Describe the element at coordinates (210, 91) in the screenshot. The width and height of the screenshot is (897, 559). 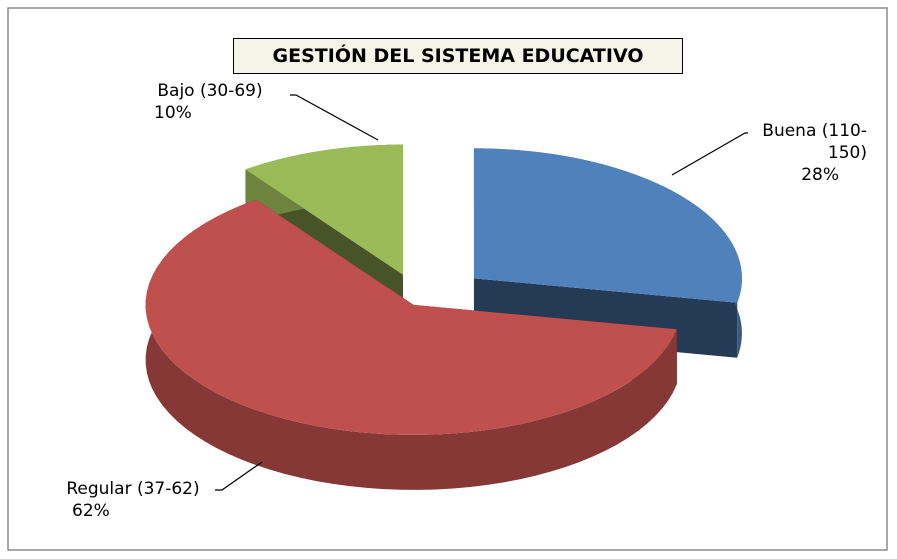
I see `category-label: Bajo (30-69)` at that location.